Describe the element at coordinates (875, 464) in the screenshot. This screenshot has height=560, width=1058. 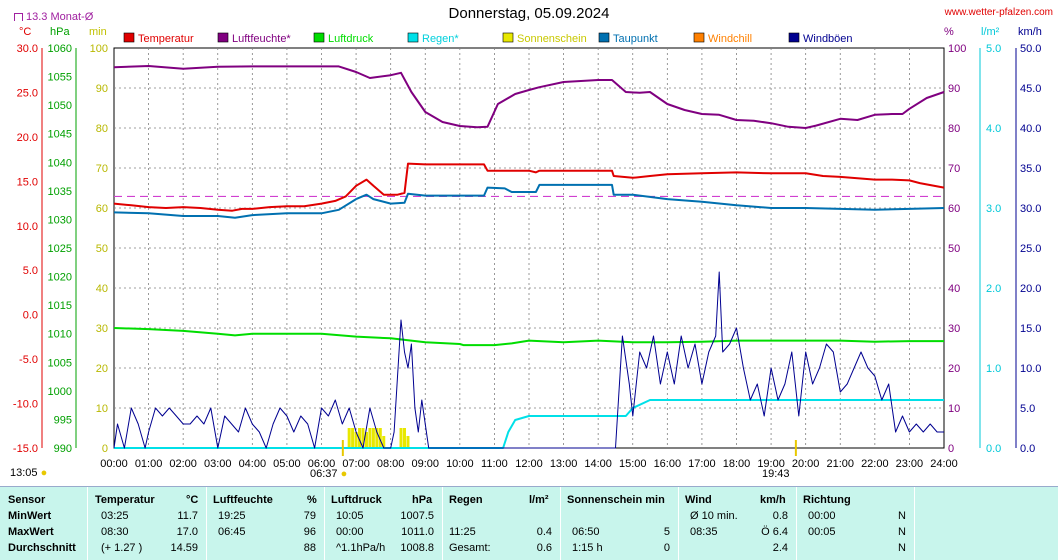
I see `tick-label-x: 22:00` at that location.